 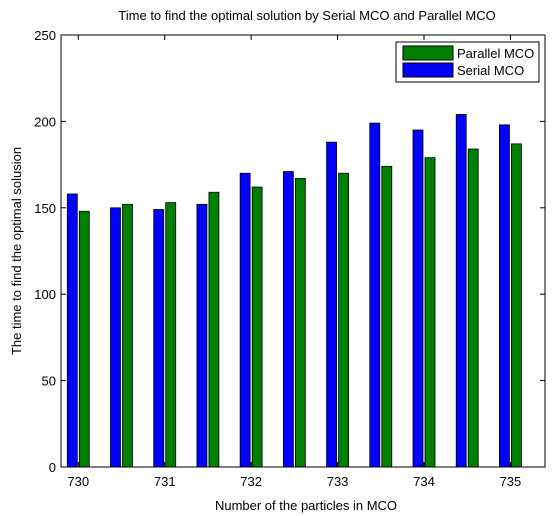 What do you see at coordinates (52, 467) in the screenshot?
I see `y-tick-label: 0` at bounding box center [52, 467].